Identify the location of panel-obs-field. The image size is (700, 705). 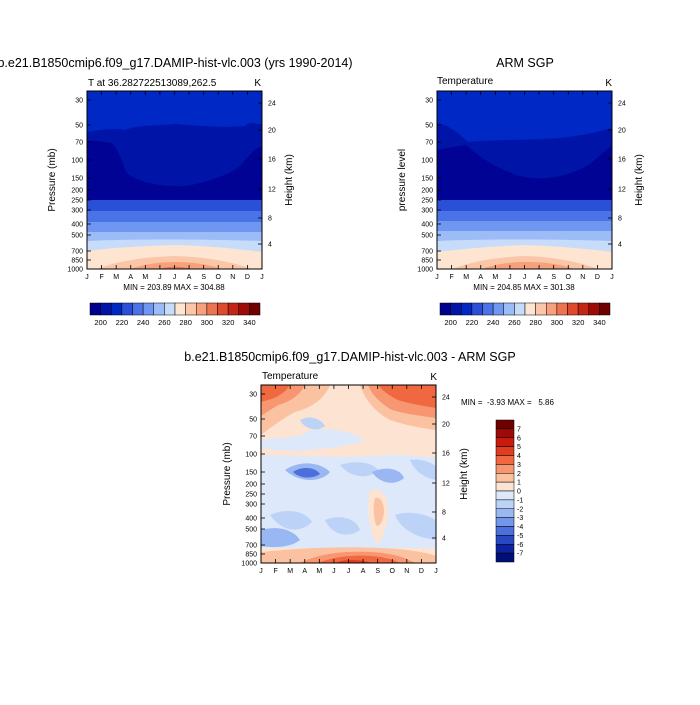
(524, 180).